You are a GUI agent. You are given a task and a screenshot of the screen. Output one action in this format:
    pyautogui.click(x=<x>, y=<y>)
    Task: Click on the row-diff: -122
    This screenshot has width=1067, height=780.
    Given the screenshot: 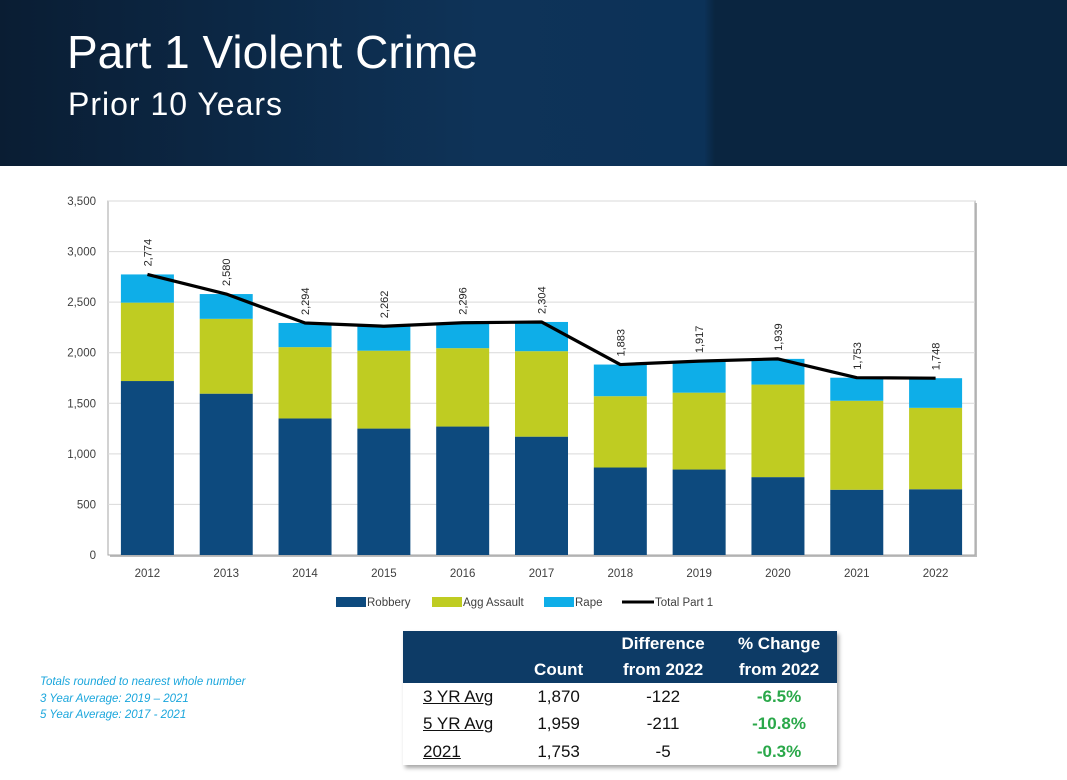 What is the action you would take?
    pyautogui.click(x=663, y=697)
    